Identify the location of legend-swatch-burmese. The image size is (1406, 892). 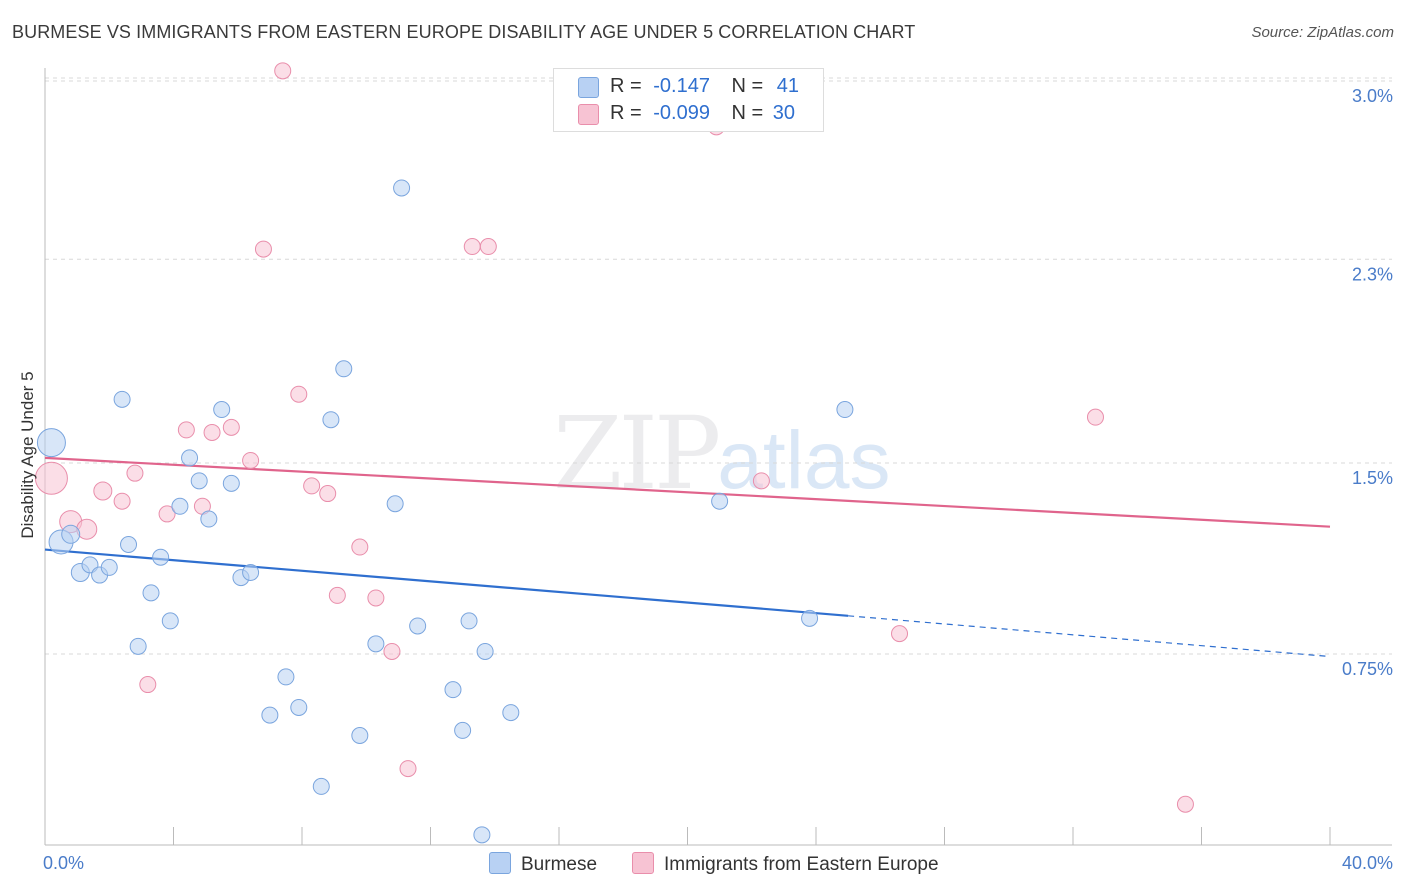
(588, 87).